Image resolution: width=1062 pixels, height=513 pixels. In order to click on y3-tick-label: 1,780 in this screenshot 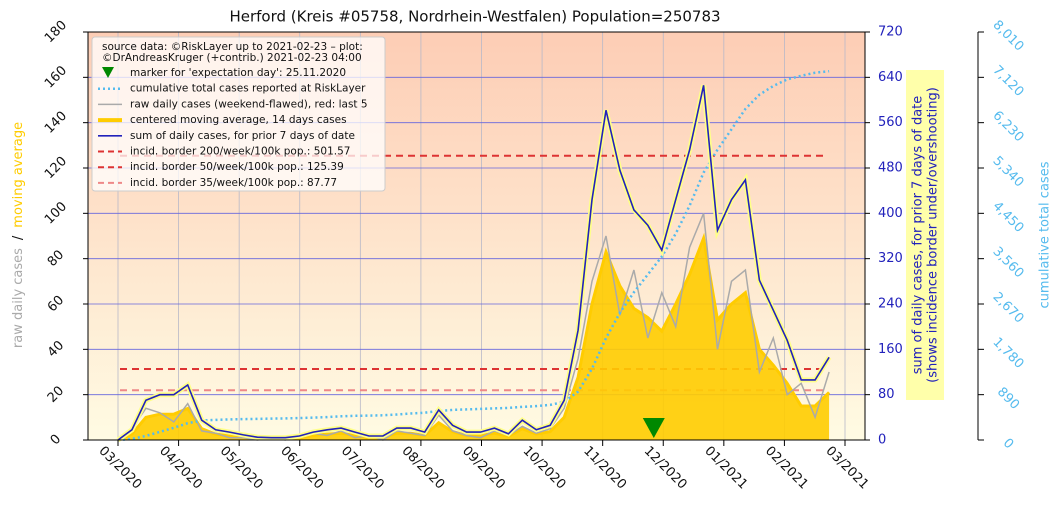, I will do `click(1008, 353)`.